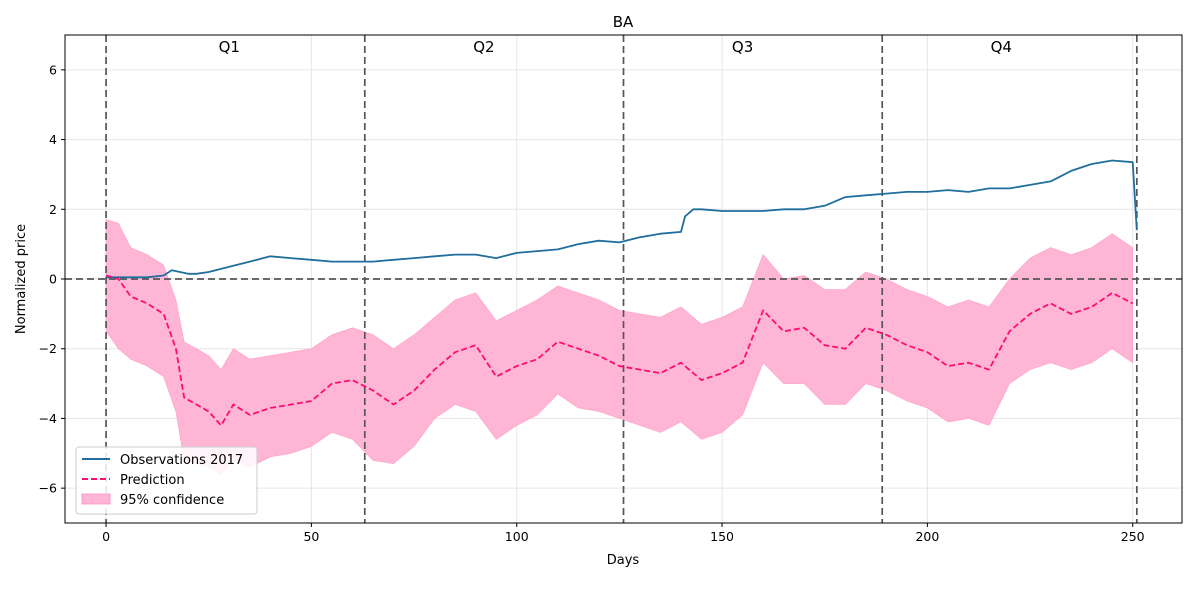  What do you see at coordinates (152, 480) in the screenshot?
I see `legend-prediction-label: Prediction` at bounding box center [152, 480].